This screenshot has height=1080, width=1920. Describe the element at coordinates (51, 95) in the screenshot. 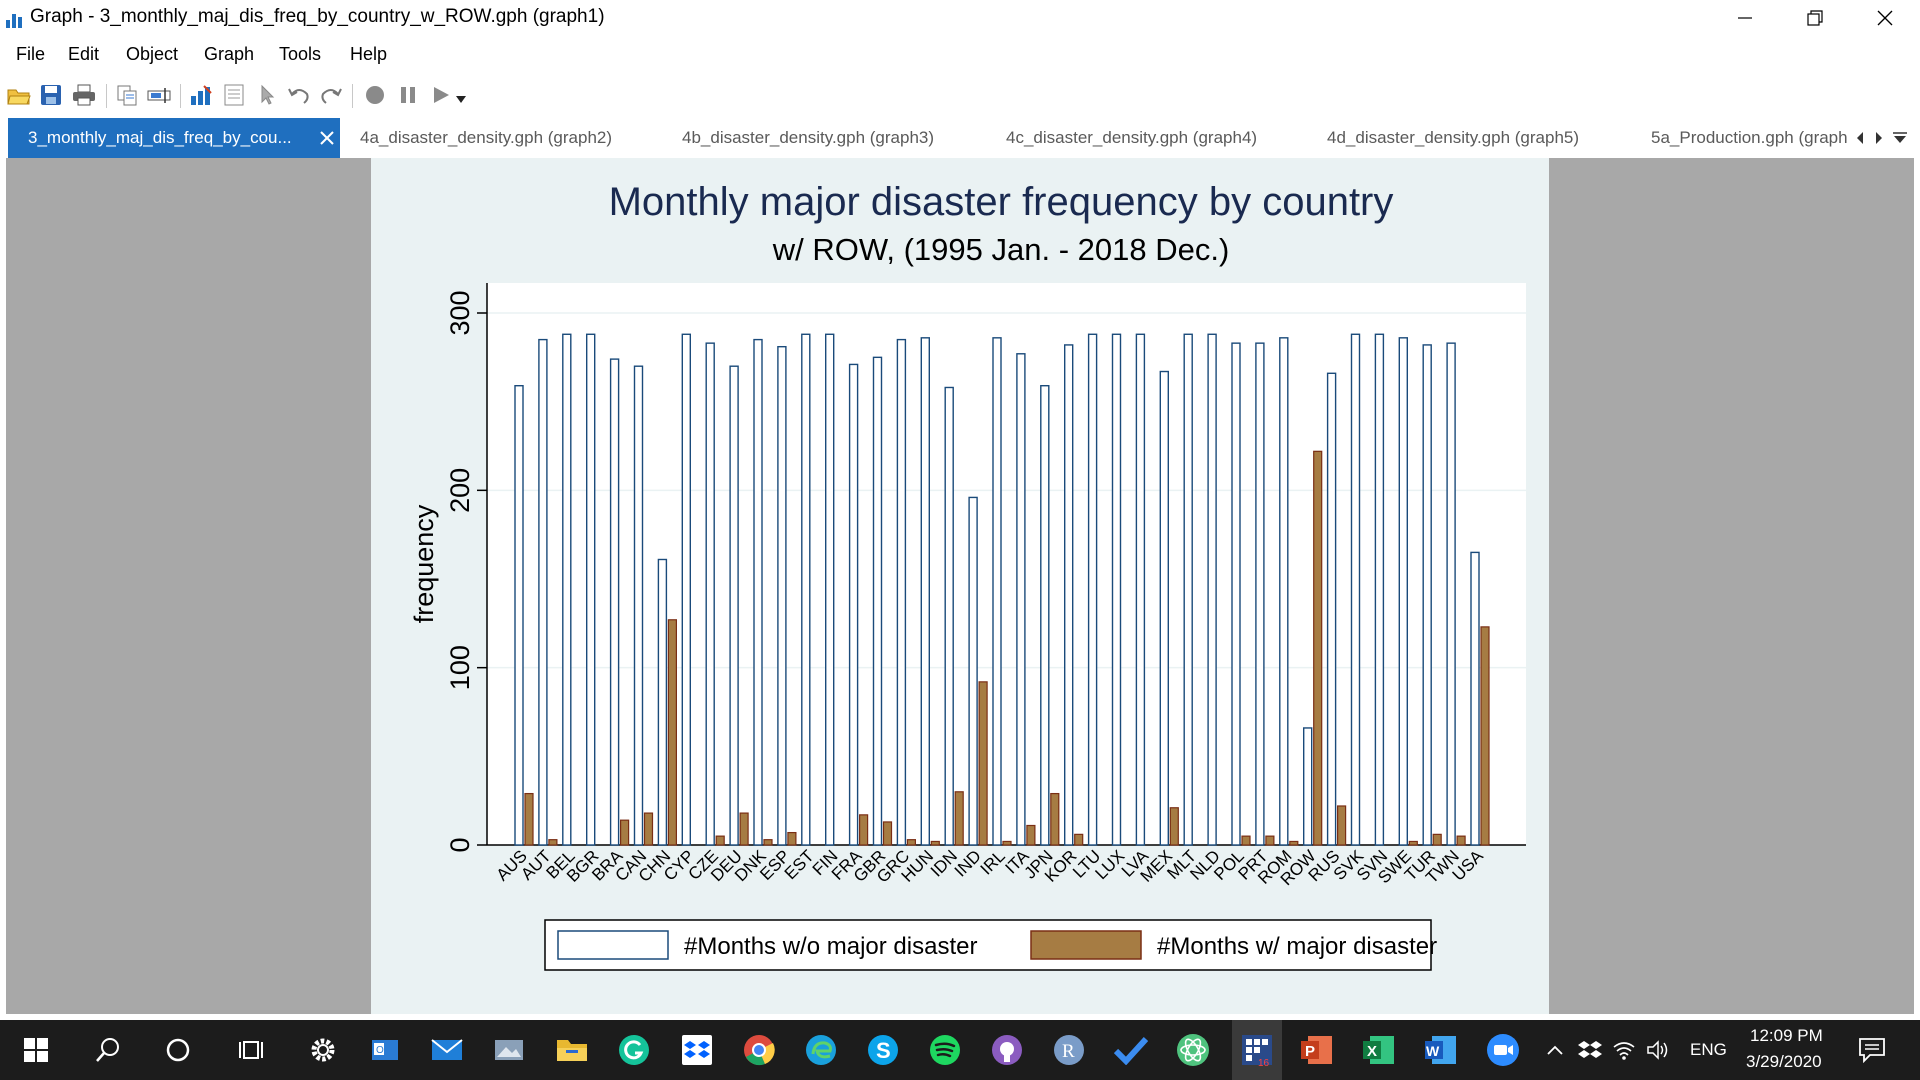

I see `save-button` at that location.